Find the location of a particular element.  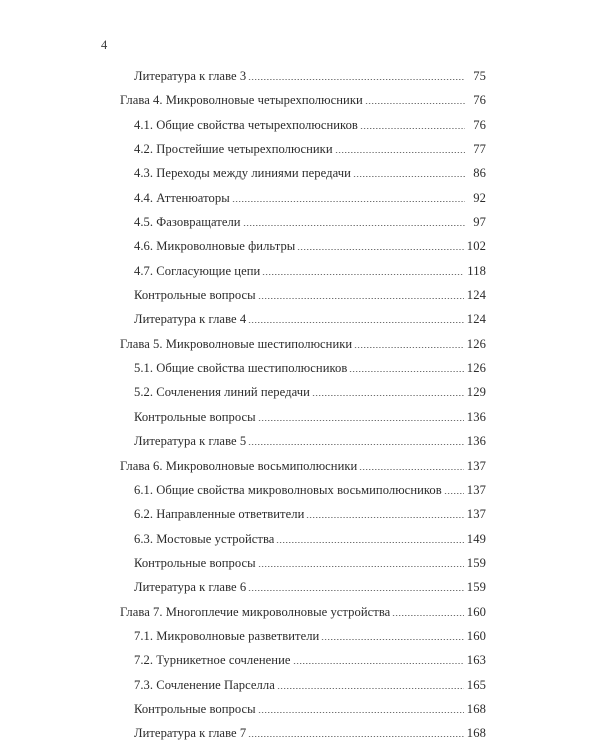

toc-entry: 4.3. Переходы между линиями передачи 86 is located at coordinates (310, 173).